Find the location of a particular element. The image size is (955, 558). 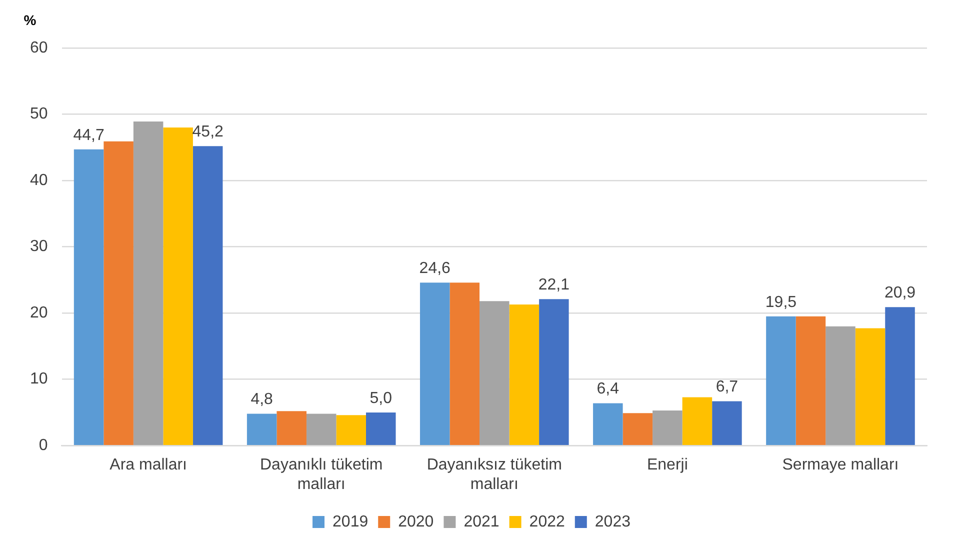

y-tick-label: 20 is located at coordinates (39, 313).